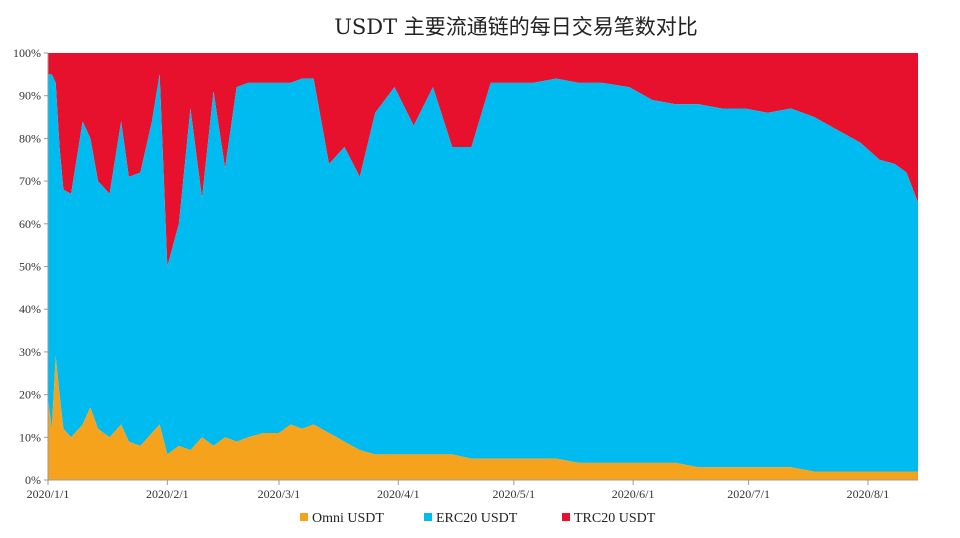  What do you see at coordinates (30, 267) in the screenshot?
I see `y-tick-label: 50%` at bounding box center [30, 267].